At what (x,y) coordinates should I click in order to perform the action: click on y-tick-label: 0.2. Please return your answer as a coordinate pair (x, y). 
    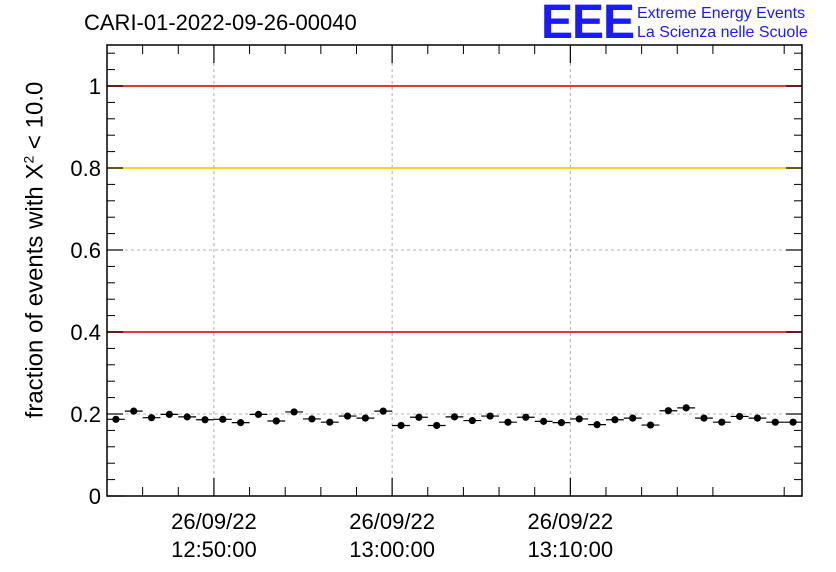
    Looking at the image, I should click on (85, 414).